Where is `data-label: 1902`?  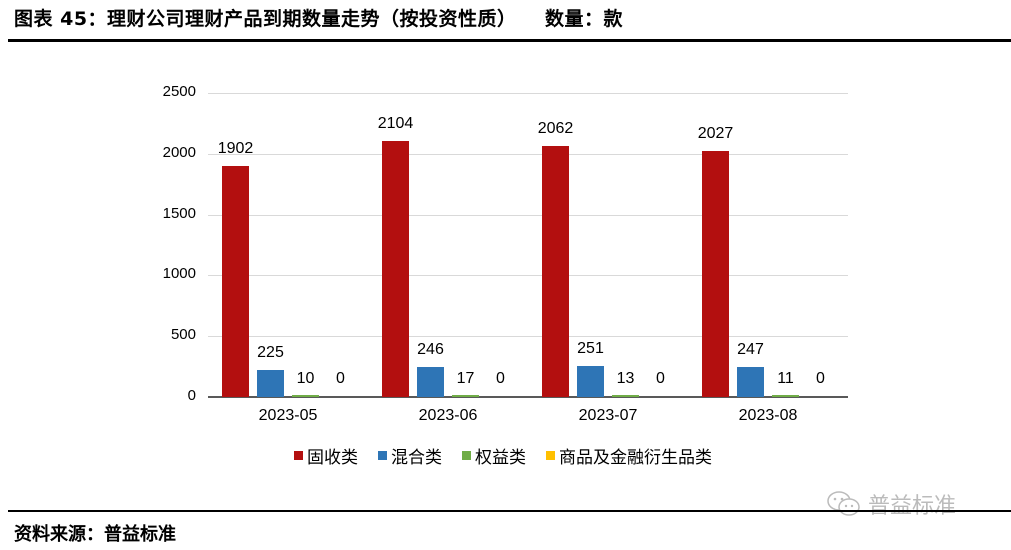
data-label: 1902 is located at coordinates (235, 148).